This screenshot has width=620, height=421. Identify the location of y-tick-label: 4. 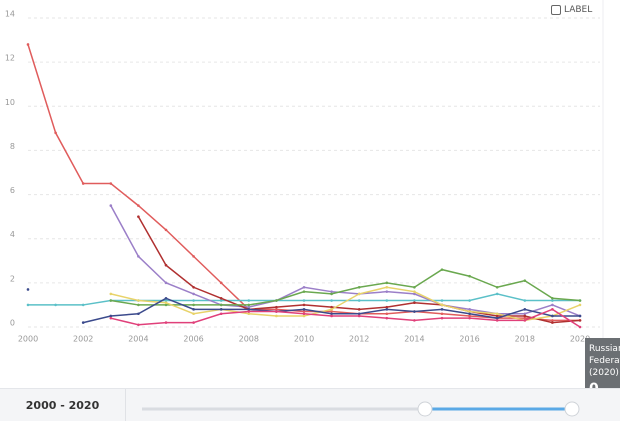
(12, 234).